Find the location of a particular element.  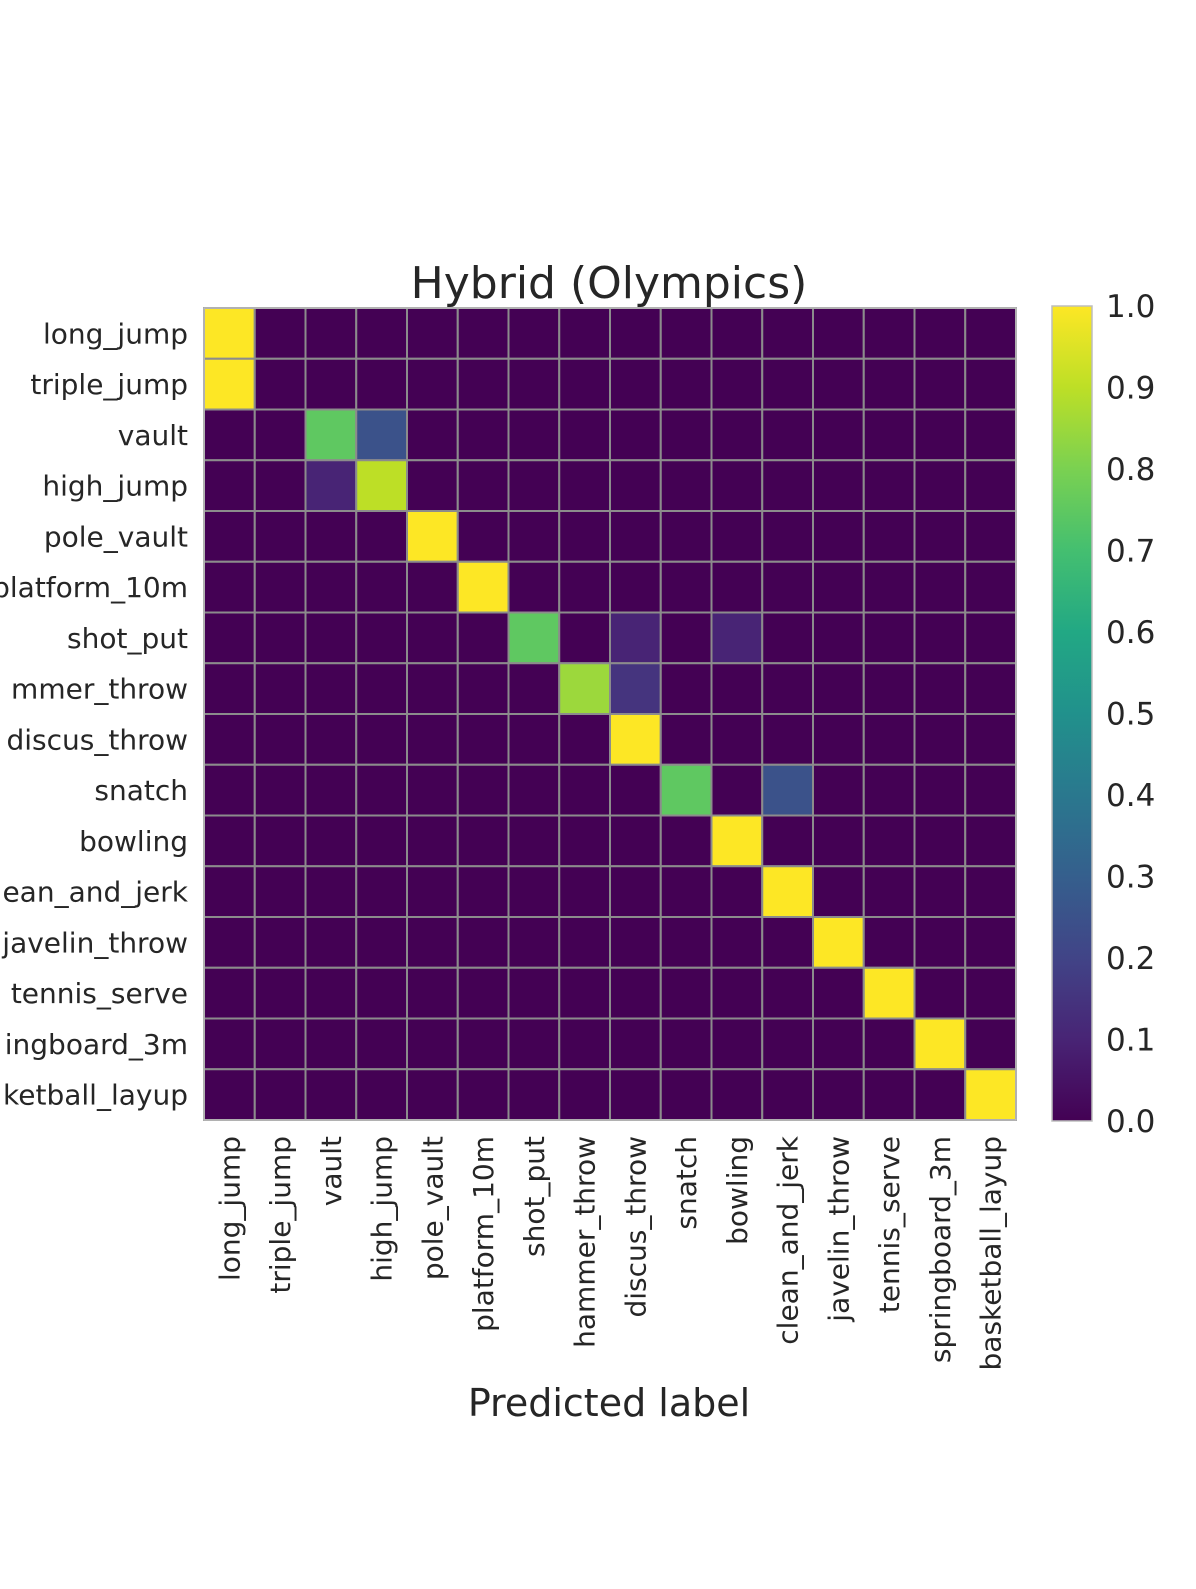

y-tick-label: high_jump is located at coordinates (115, 486).